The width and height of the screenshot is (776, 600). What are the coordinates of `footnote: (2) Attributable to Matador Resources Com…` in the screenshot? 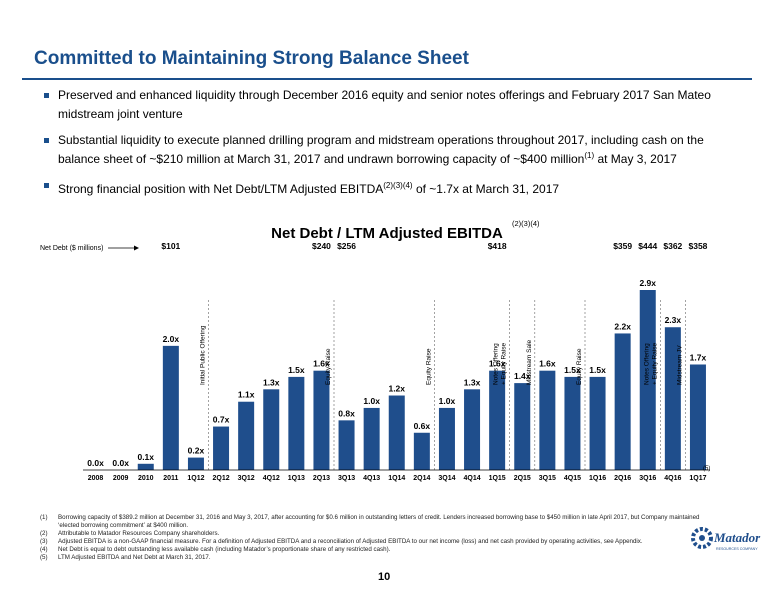 It's located at (130, 533).